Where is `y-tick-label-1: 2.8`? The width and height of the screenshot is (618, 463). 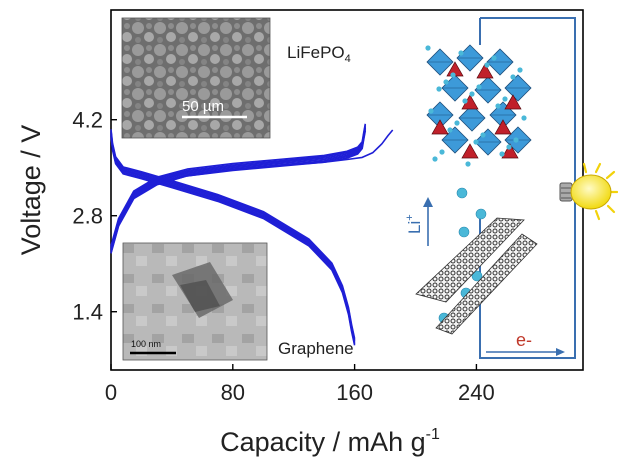
y-tick-label-1: 2.8 is located at coordinates (87, 216).